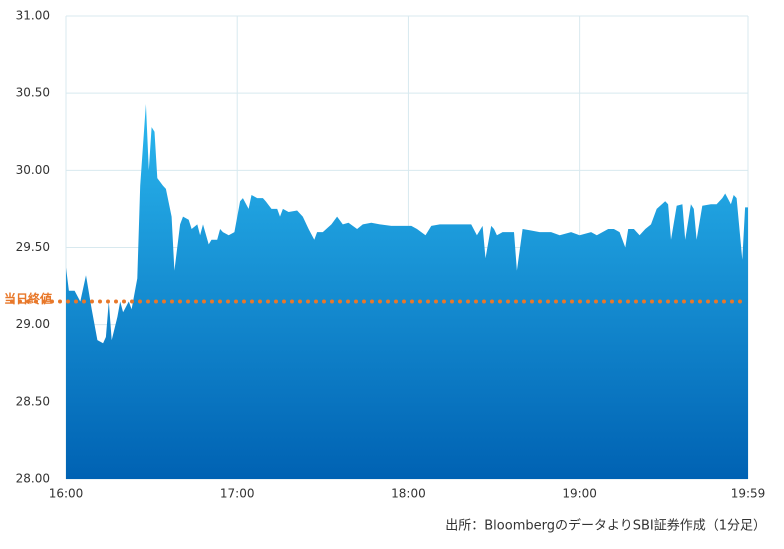 This screenshot has height=549, width=784. What do you see at coordinates (33, 247) in the screenshot?
I see `y-tick-label: 29.50` at bounding box center [33, 247].